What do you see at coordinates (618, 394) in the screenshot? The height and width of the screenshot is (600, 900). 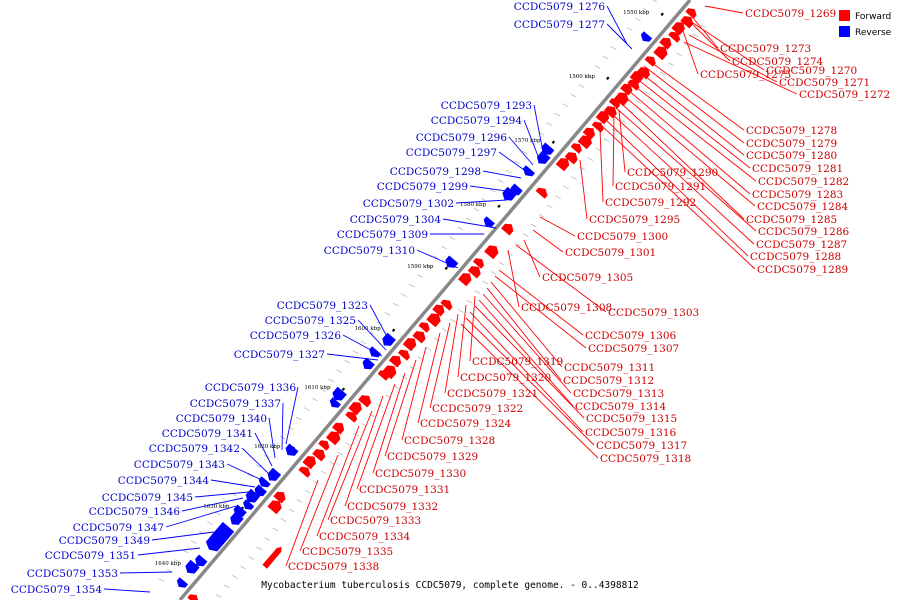 I see `forward-gene-label: CCDC5079_1313` at bounding box center [618, 394].